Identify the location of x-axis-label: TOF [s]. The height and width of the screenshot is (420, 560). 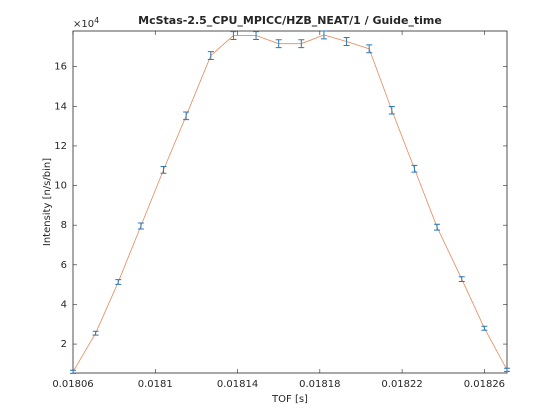
(289, 399).